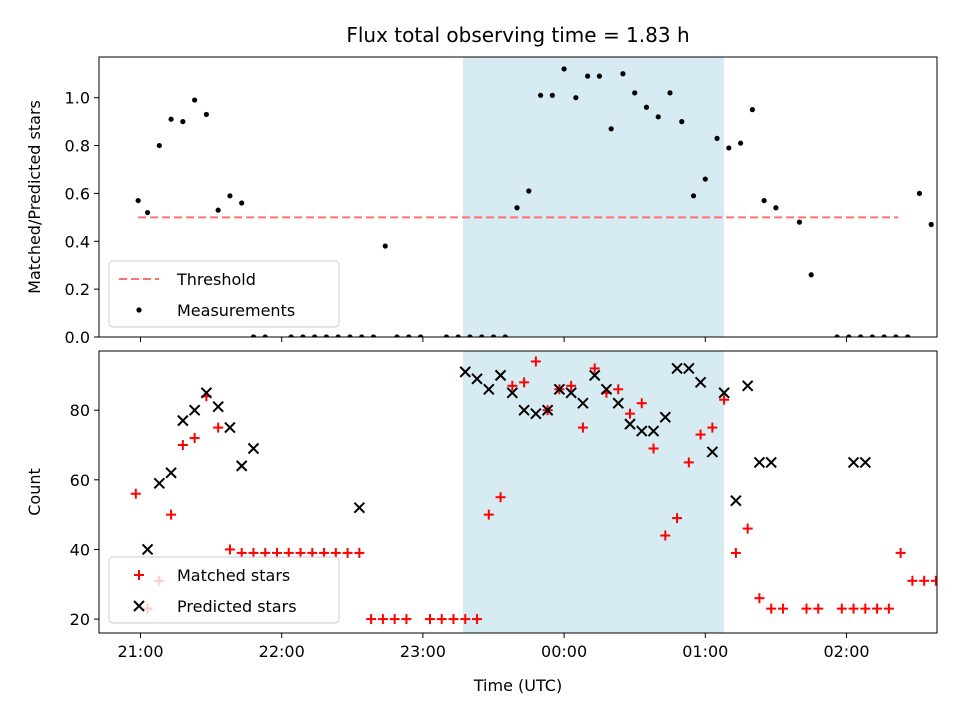 The width and height of the screenshot is (960, 720). Describe the element at coordinates (77, 146) in the screenshot. I see `y-tick-label: 0.8` at that location.